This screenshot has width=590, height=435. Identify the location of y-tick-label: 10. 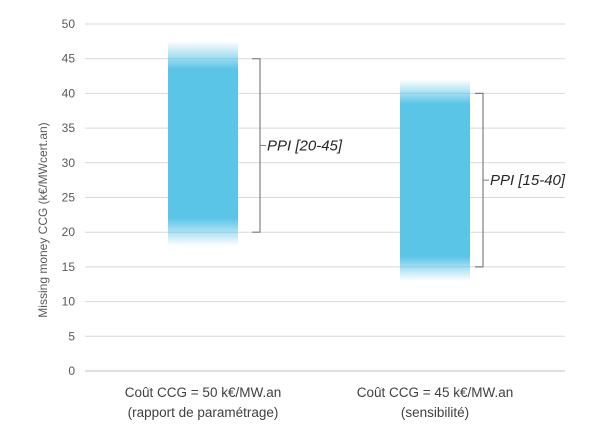
(69, 302).